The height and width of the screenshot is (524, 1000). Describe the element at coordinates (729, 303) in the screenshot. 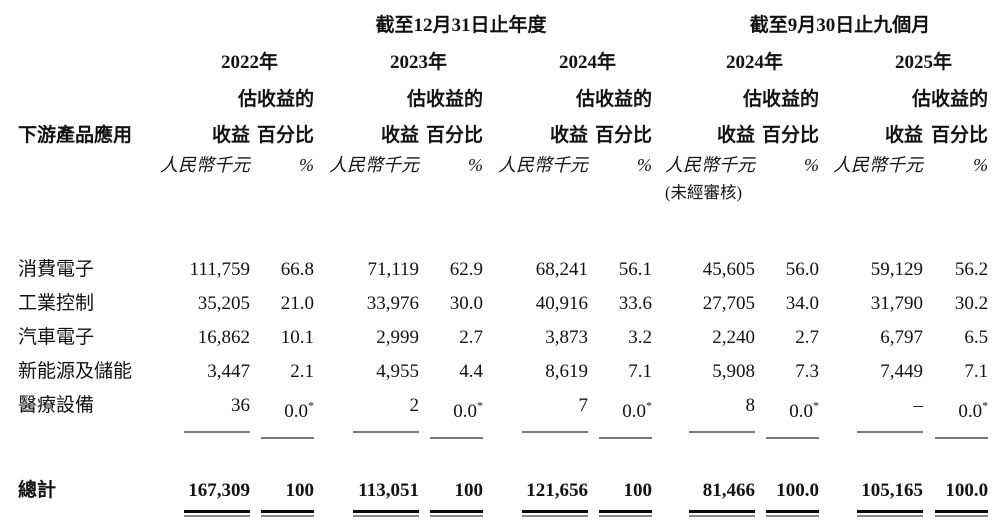

I see `revenue-cell: 27,705` at that location.